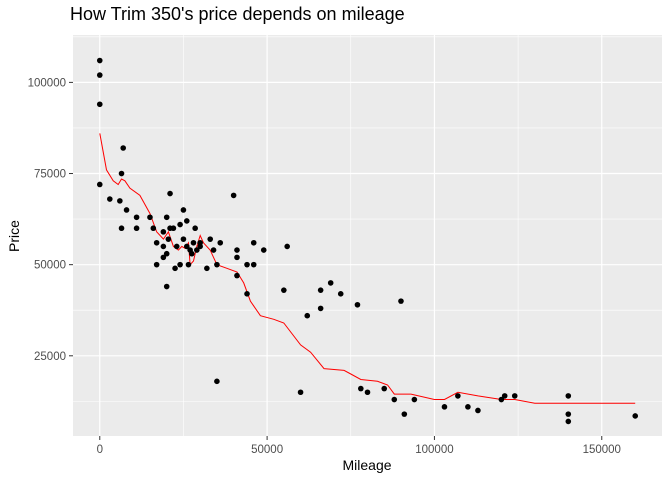 The image size is (672, 480). Describe the element at coordinates (602, 450) in the screenshot. I see `x-tick-label: 150000` at that location.